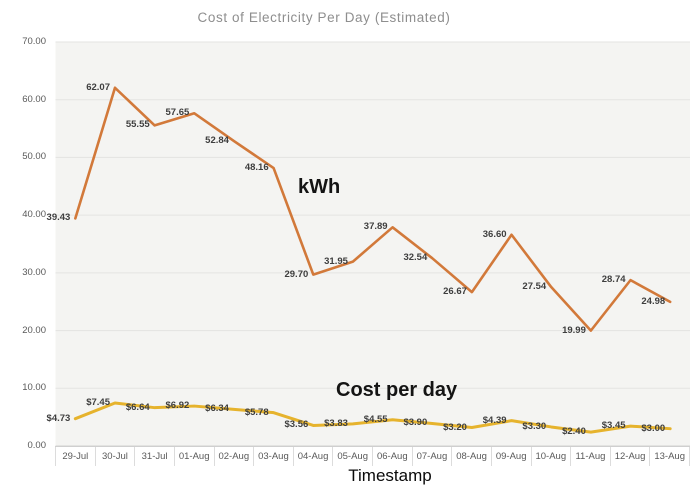 Image resolution: width=695 pixels, height=500 pixels. What do you see at coordinates (471, 456) in the screenshot?
I see `x-axis-category-label: 08-Aug` at bounding box center [471, 456].